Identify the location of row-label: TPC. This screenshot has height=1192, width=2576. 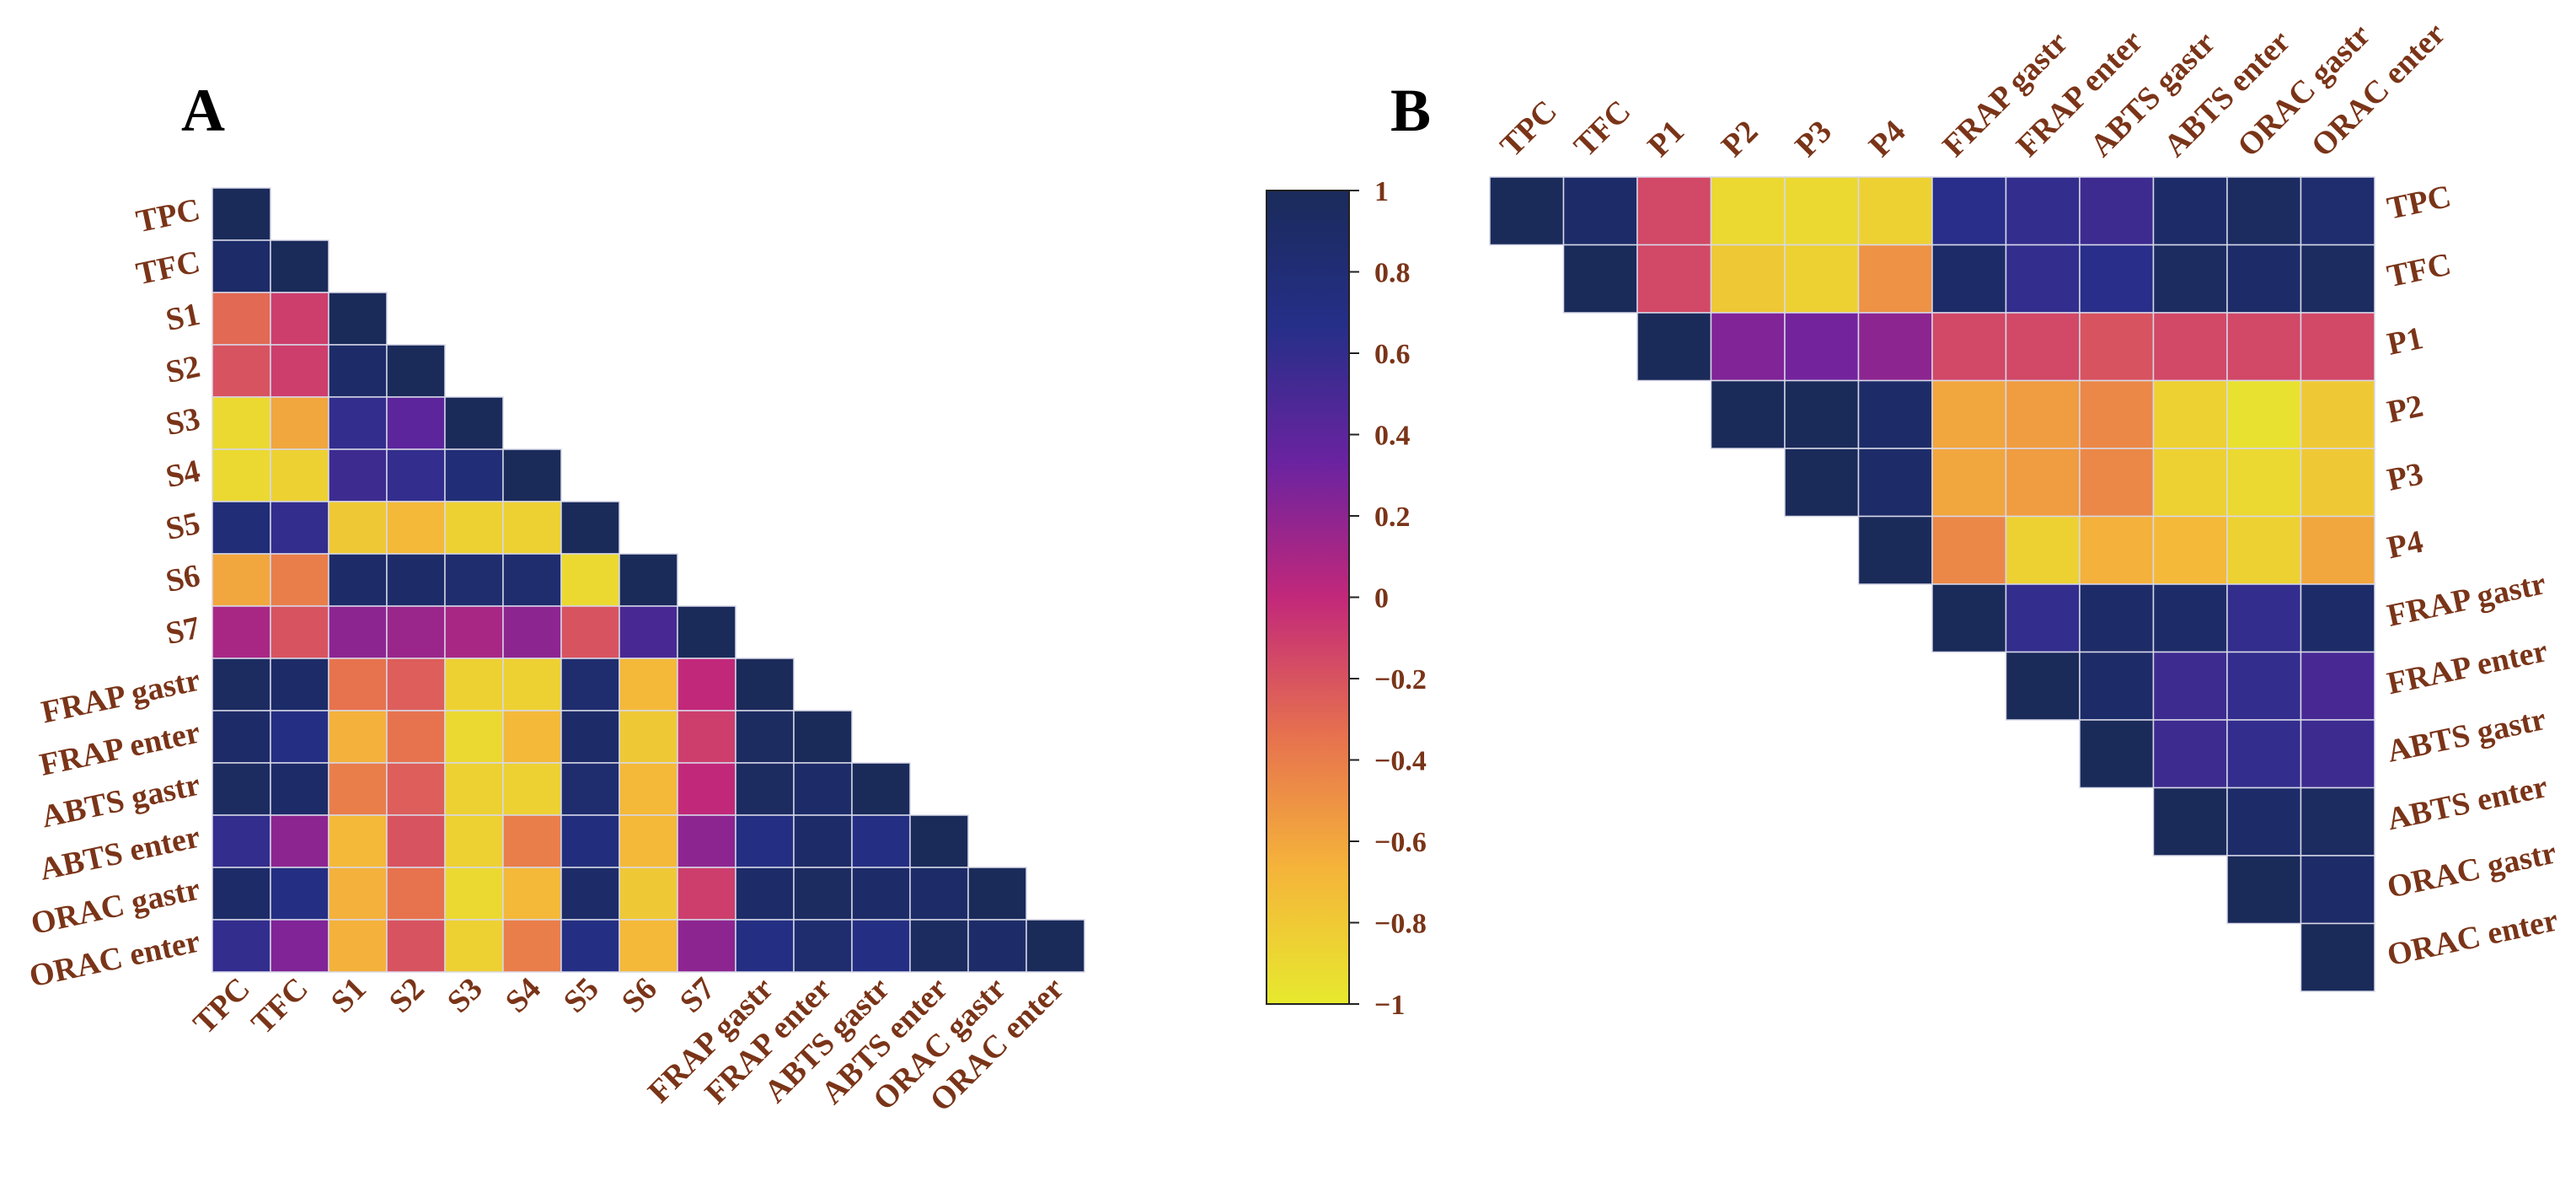
(168, 216).